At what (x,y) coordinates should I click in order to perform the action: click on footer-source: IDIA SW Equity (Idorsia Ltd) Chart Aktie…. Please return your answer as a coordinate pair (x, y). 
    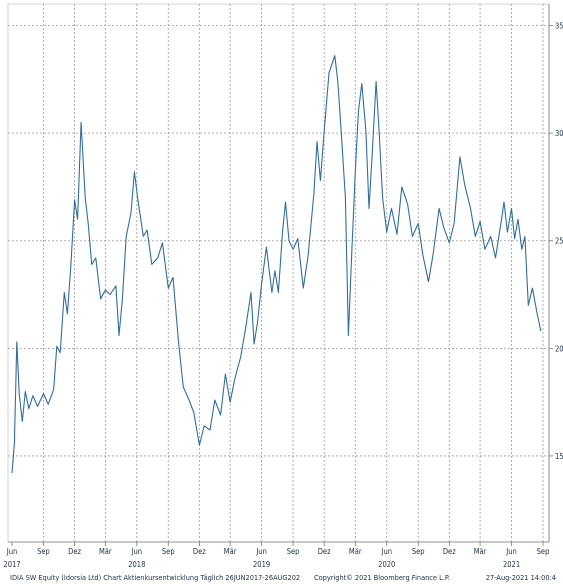
    Looking at the image, I should click on (155, 578).